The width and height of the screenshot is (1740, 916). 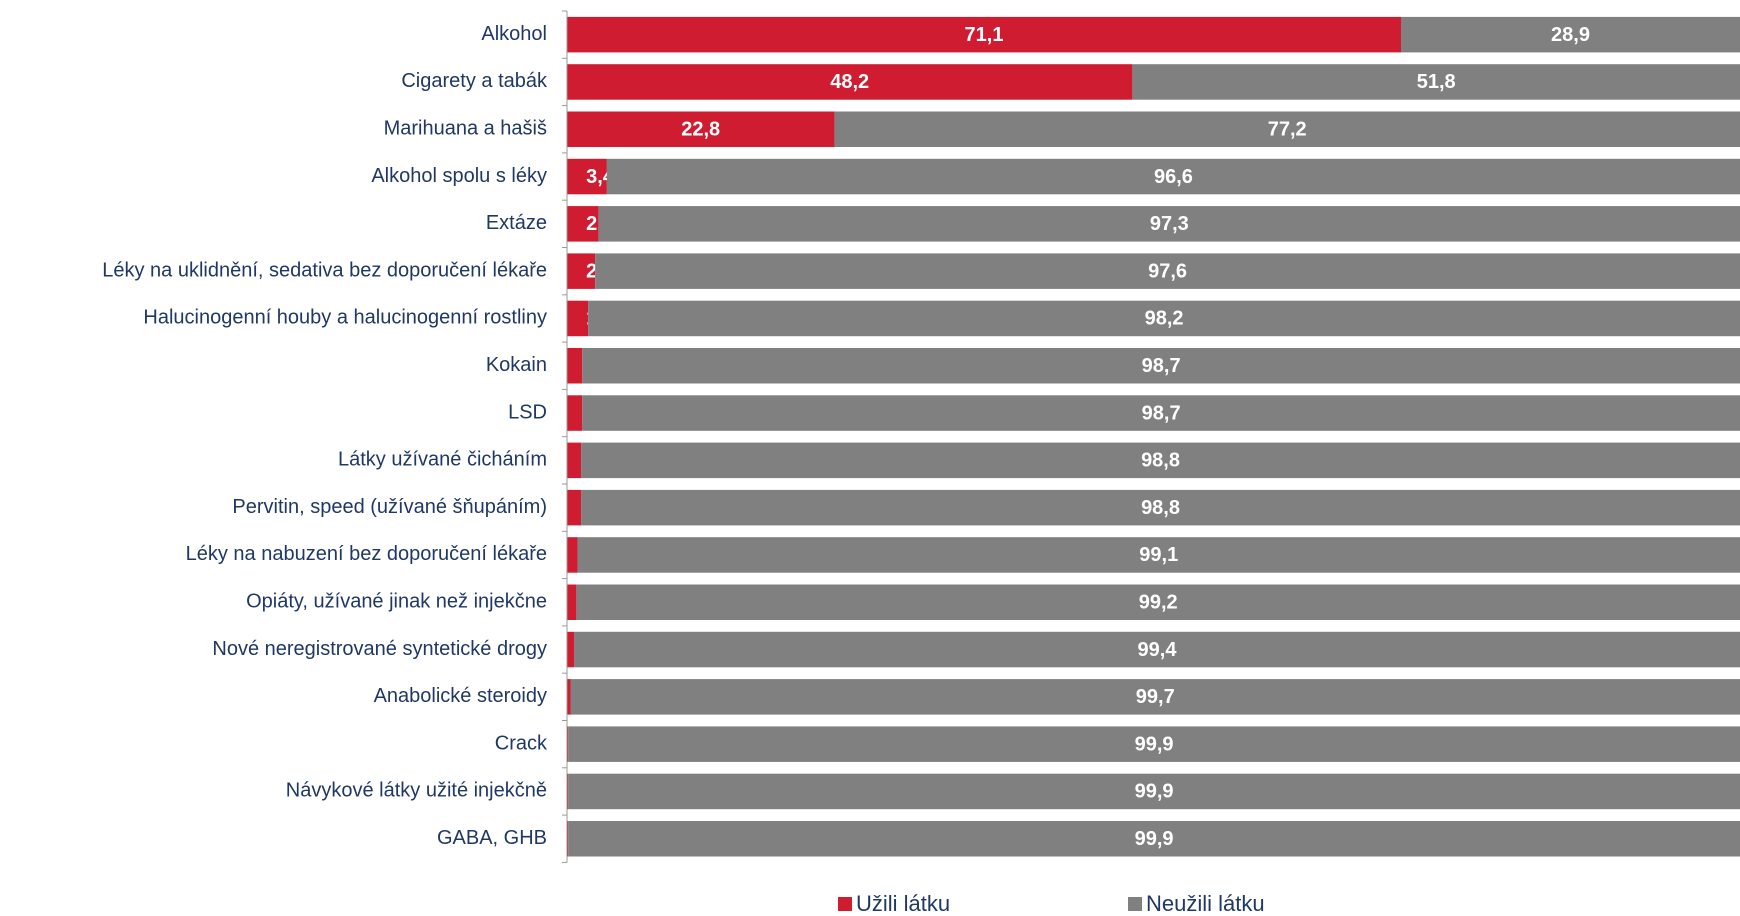 What do you see at coordinates (379, 649) in the screenshot?
I see `y-tick-label: Nové neregistrované syntetické drogy` at bounding box center [379, 649].